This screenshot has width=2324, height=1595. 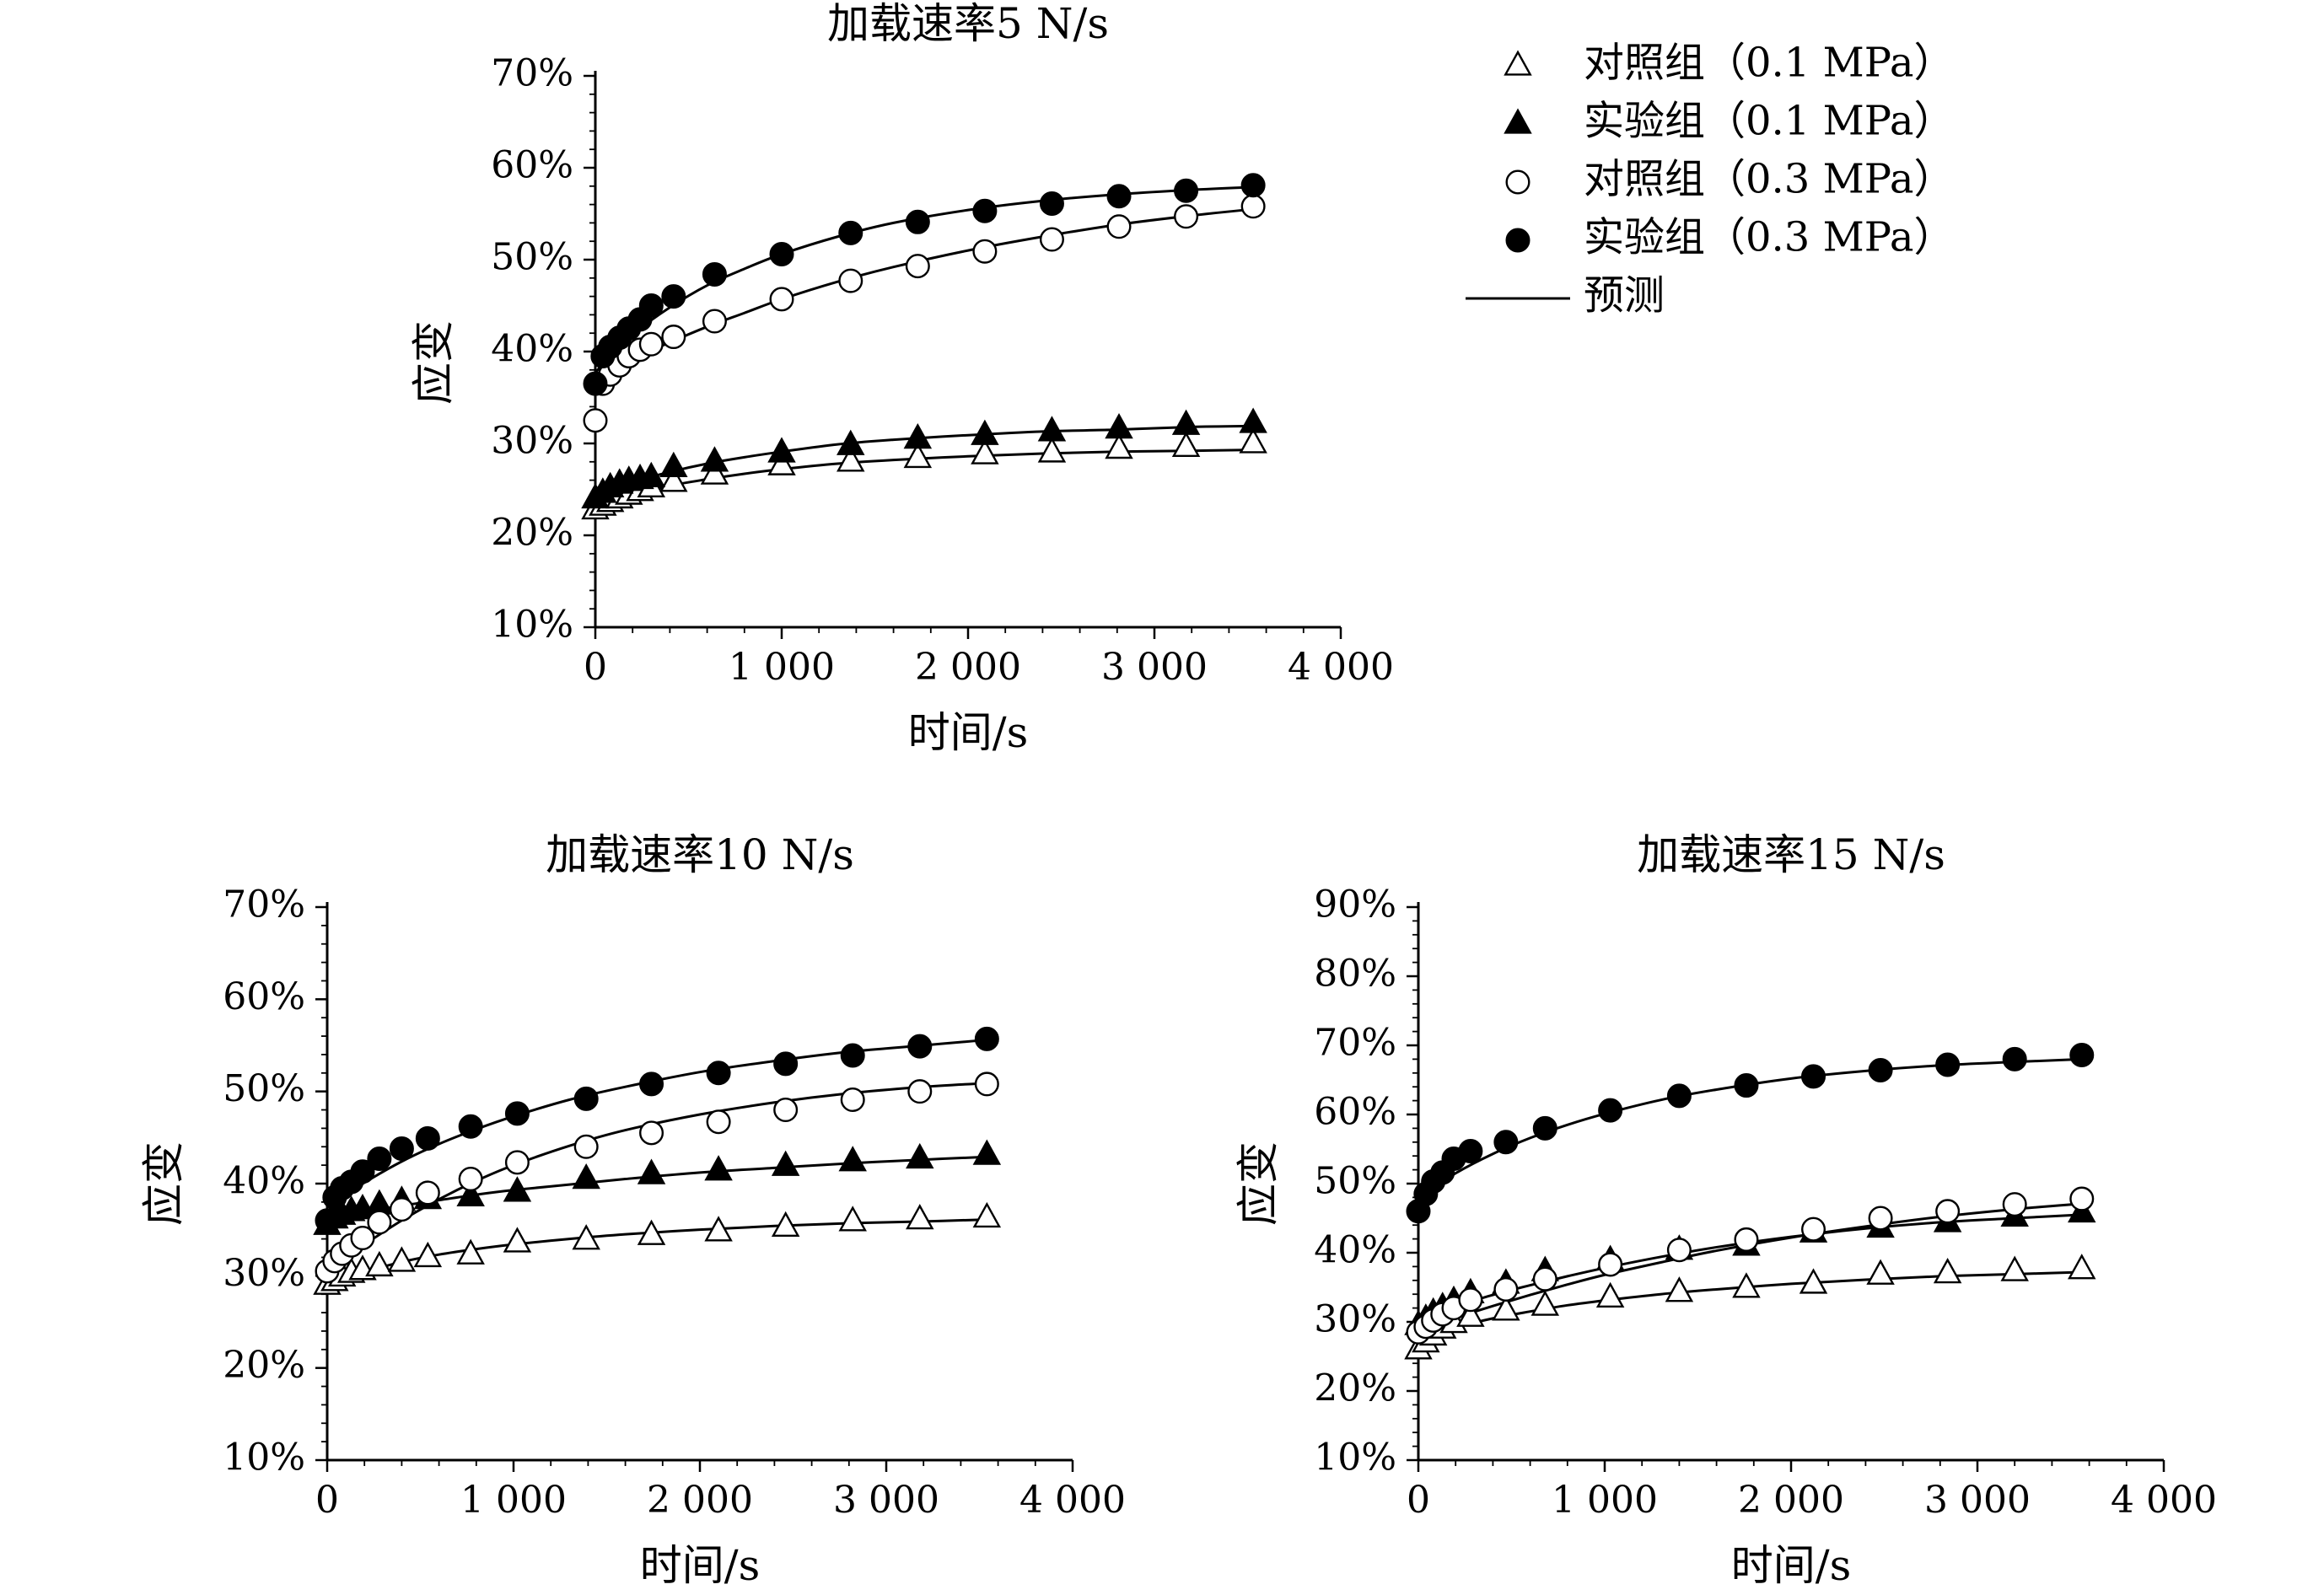 What do you see at coordinates (1977, 1500) in the screenshot?
I see `x-tick-label: 3 000` at bounding box center [1977, 1500].